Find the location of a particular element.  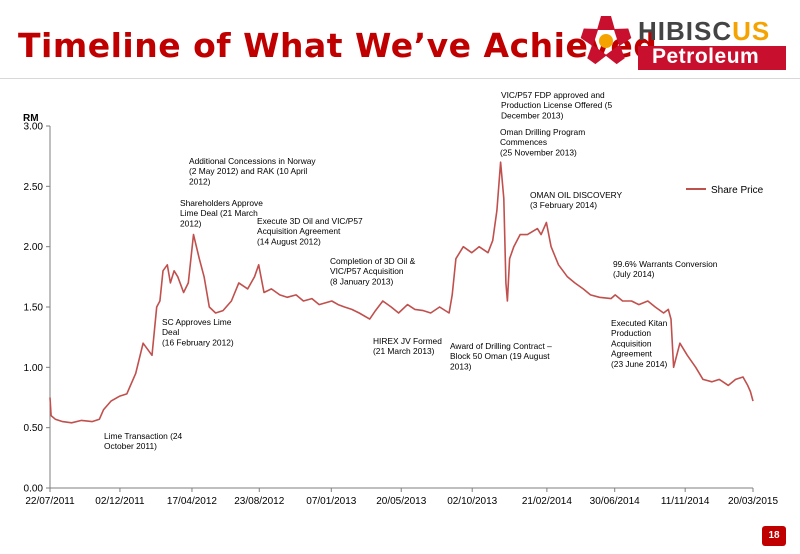

x-tick-label: 17/04/2012 is located at coordinates (192, 501).